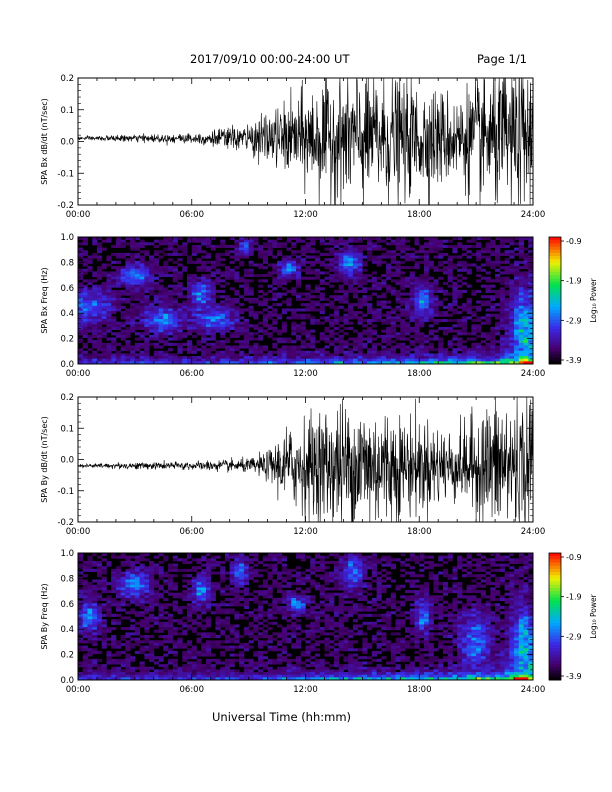 Image resolution: width=612 pixels, height=792 pixels. What do you see at coordinates (67, 314) in the screenshot?
I see `y-tick-label: 0.4` at bounding box center [67, 314].